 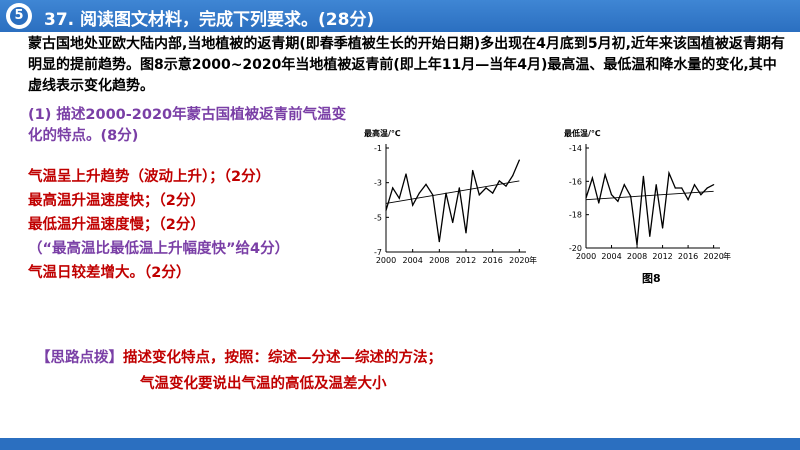 What do you see at coordinates (651, 278) in the screenshot?
I see `figure-label: 图8` at bounding box center [651, 278].